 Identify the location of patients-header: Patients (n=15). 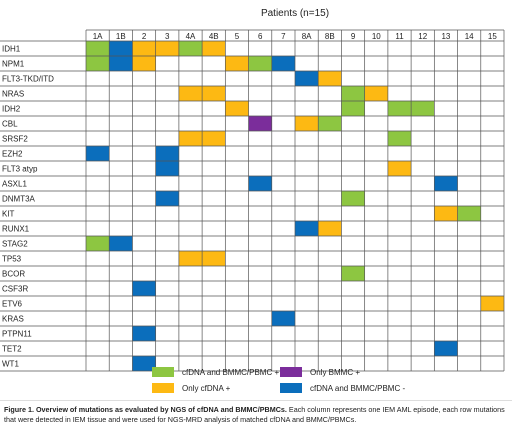
(295, 13).